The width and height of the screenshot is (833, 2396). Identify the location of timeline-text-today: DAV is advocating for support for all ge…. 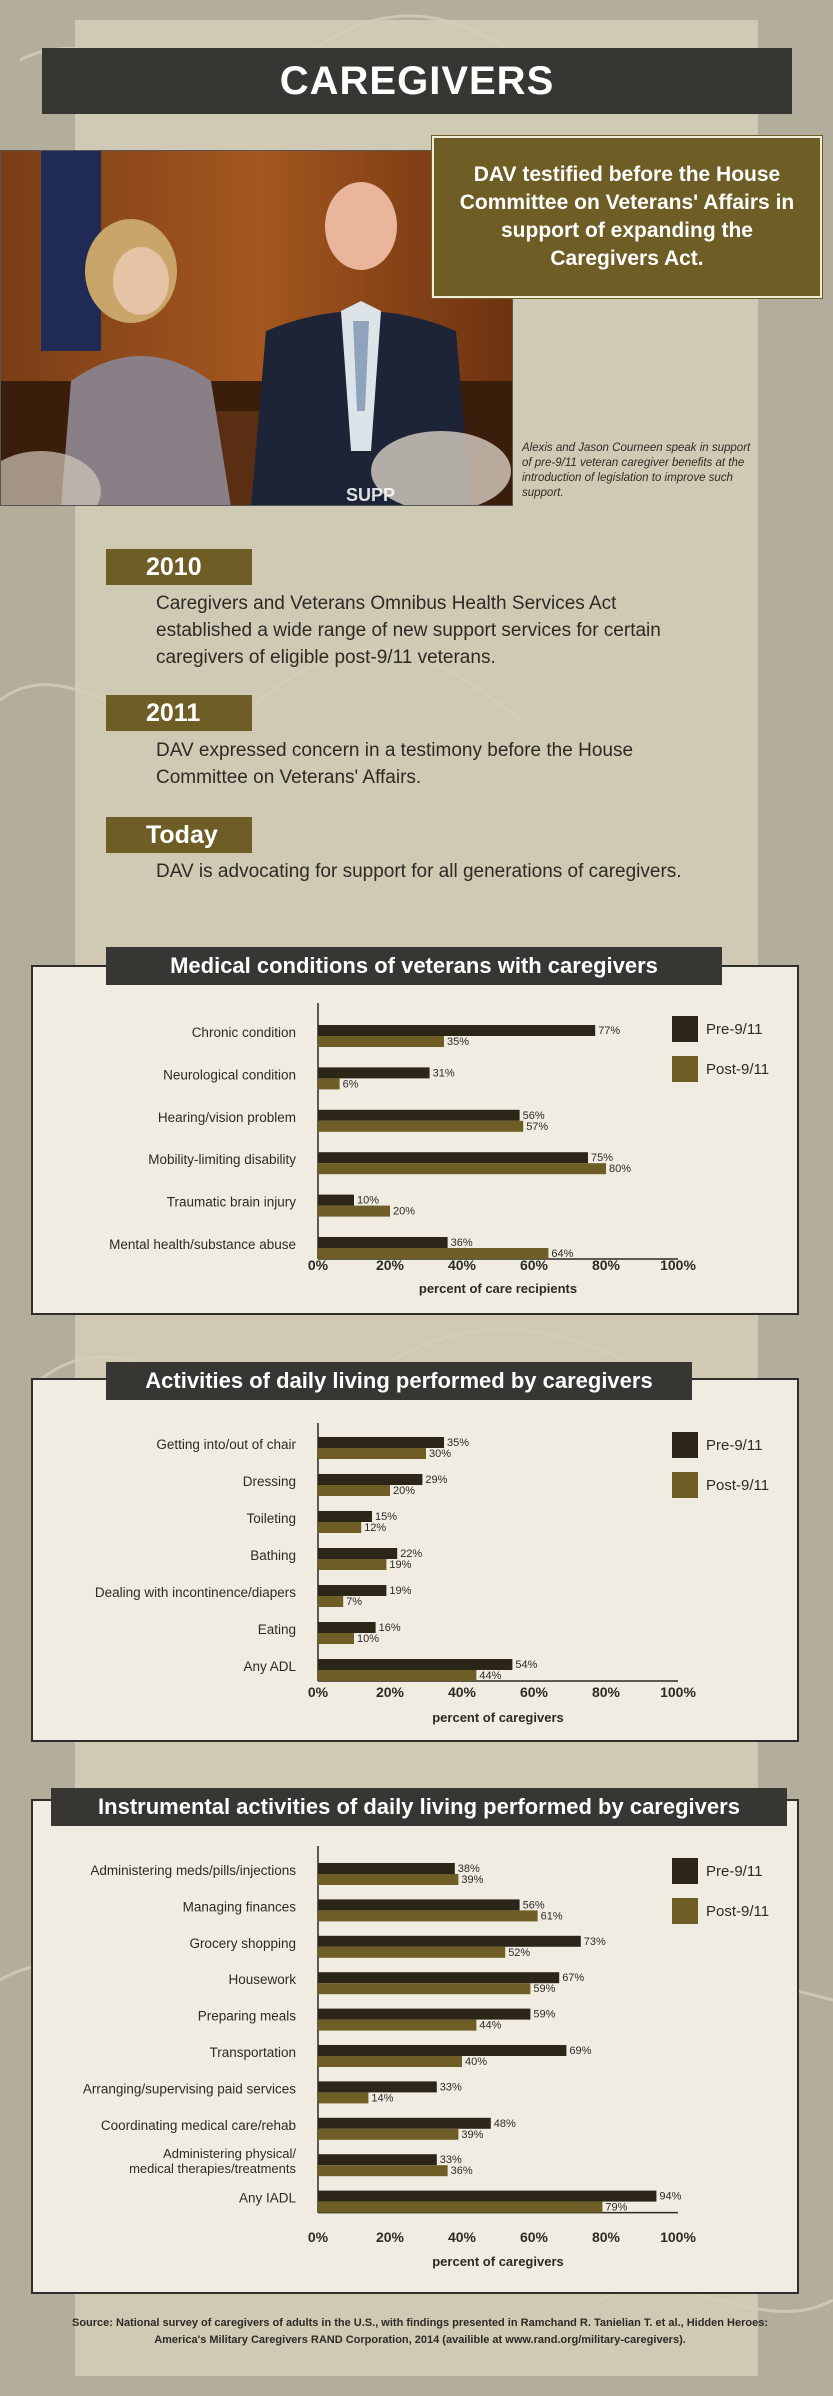
(419, 871).